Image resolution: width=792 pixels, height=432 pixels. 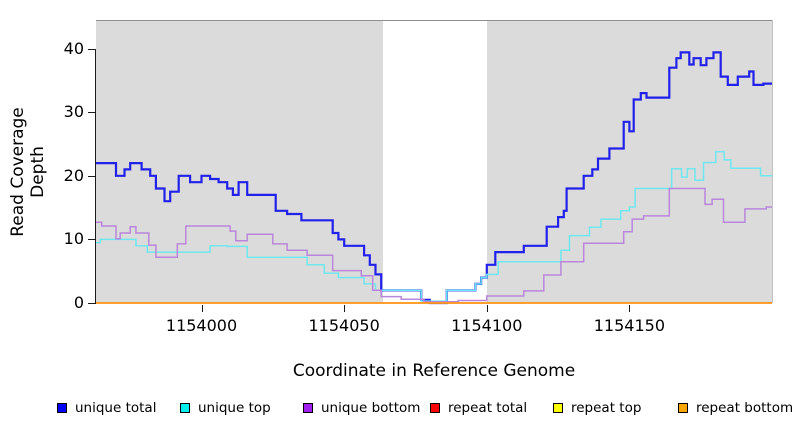 What do you see at coordinates (488, 408) in the screenshot?
I see `legend-label: repeat total` at bounding box center [488, 408].